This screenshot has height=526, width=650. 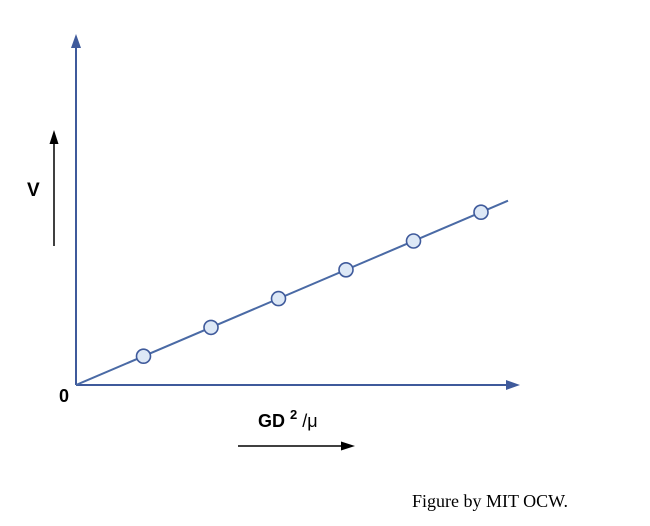 I want to click on x-axis-label: GD 2 /μ, so click(x=288, y=417).